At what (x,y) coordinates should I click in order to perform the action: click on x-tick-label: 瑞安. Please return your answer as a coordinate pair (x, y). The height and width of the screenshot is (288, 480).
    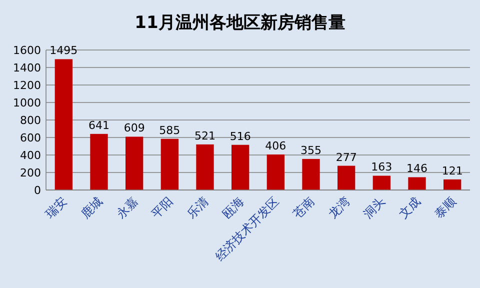
    Looking at the image, I should click on (56, 208).